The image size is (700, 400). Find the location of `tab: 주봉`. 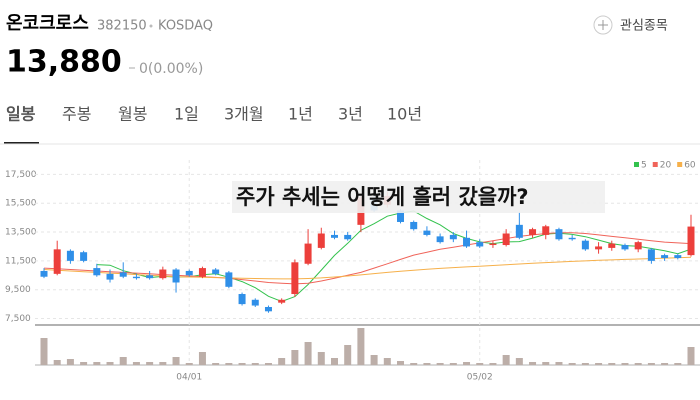

tab: 주봉 is located at coordinates (76, 114).